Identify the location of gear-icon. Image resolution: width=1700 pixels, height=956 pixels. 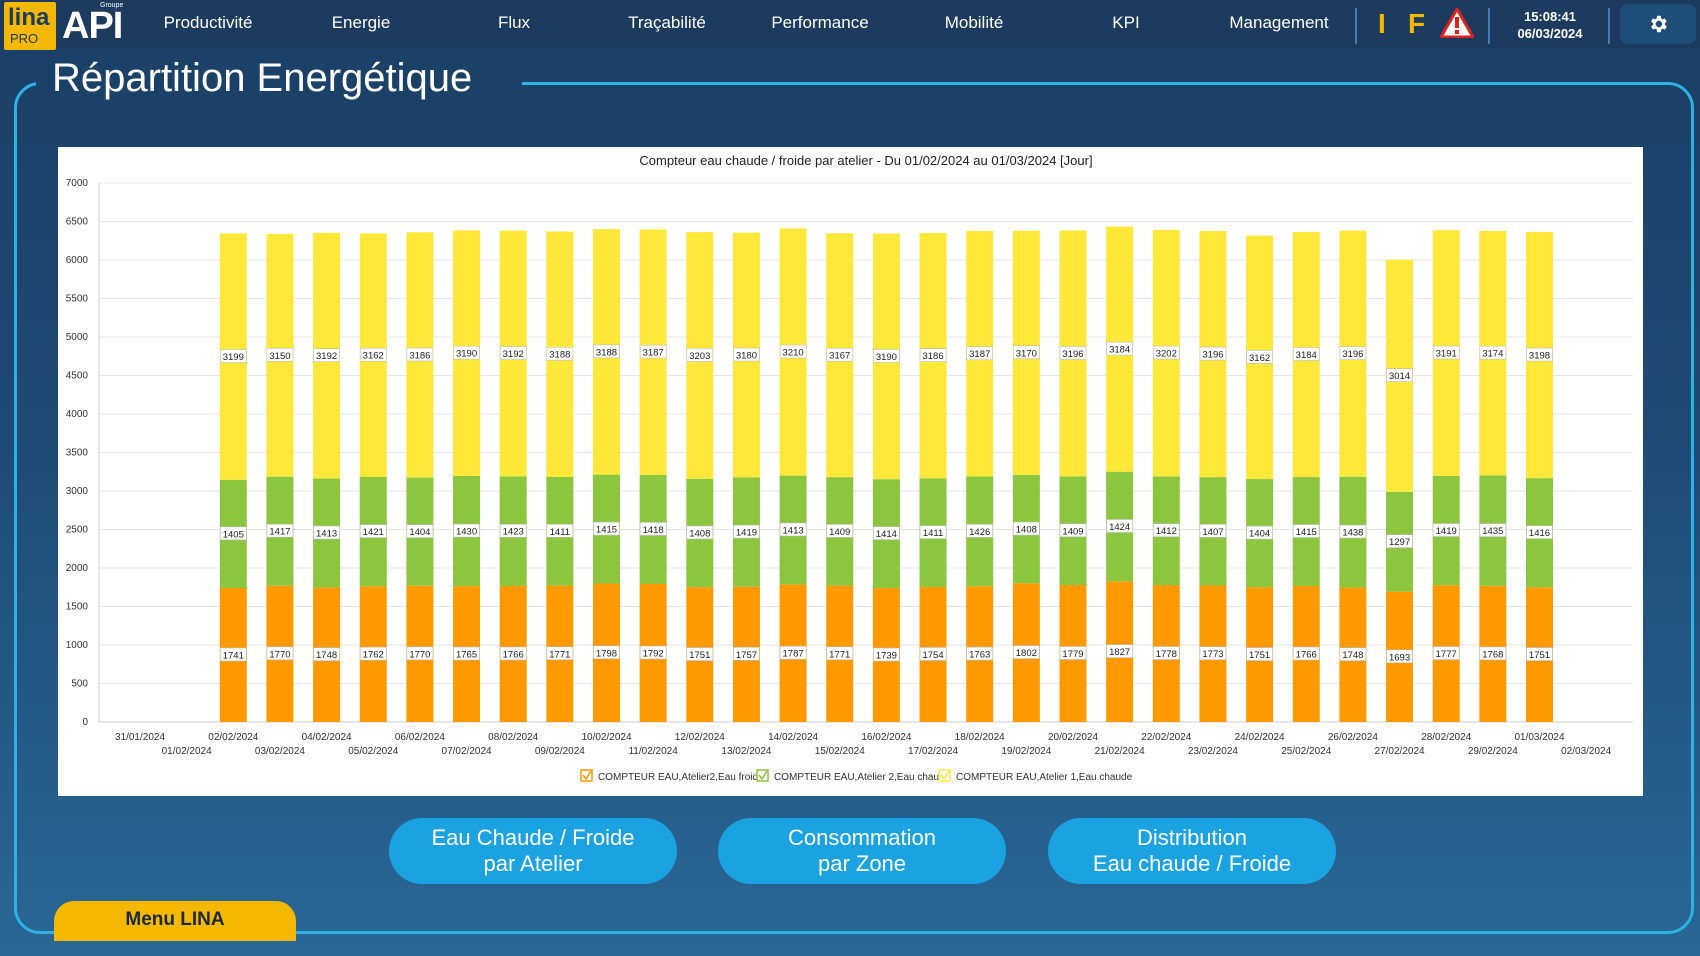
(1659, 24).